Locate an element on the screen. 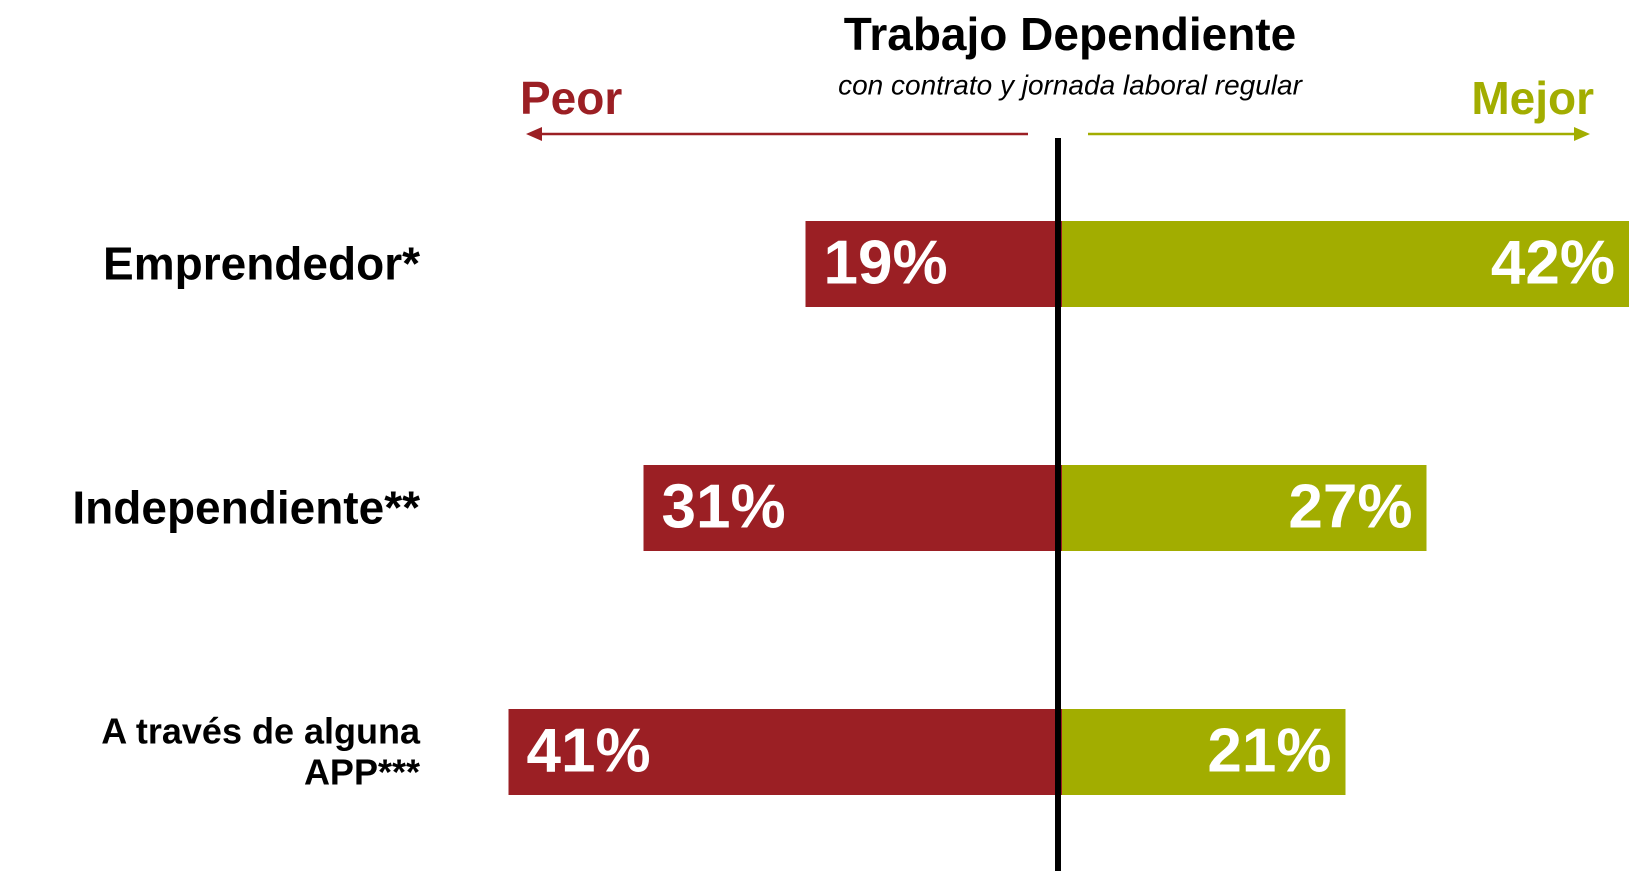  legend-left: Peor is located at coordinates (571, 98).